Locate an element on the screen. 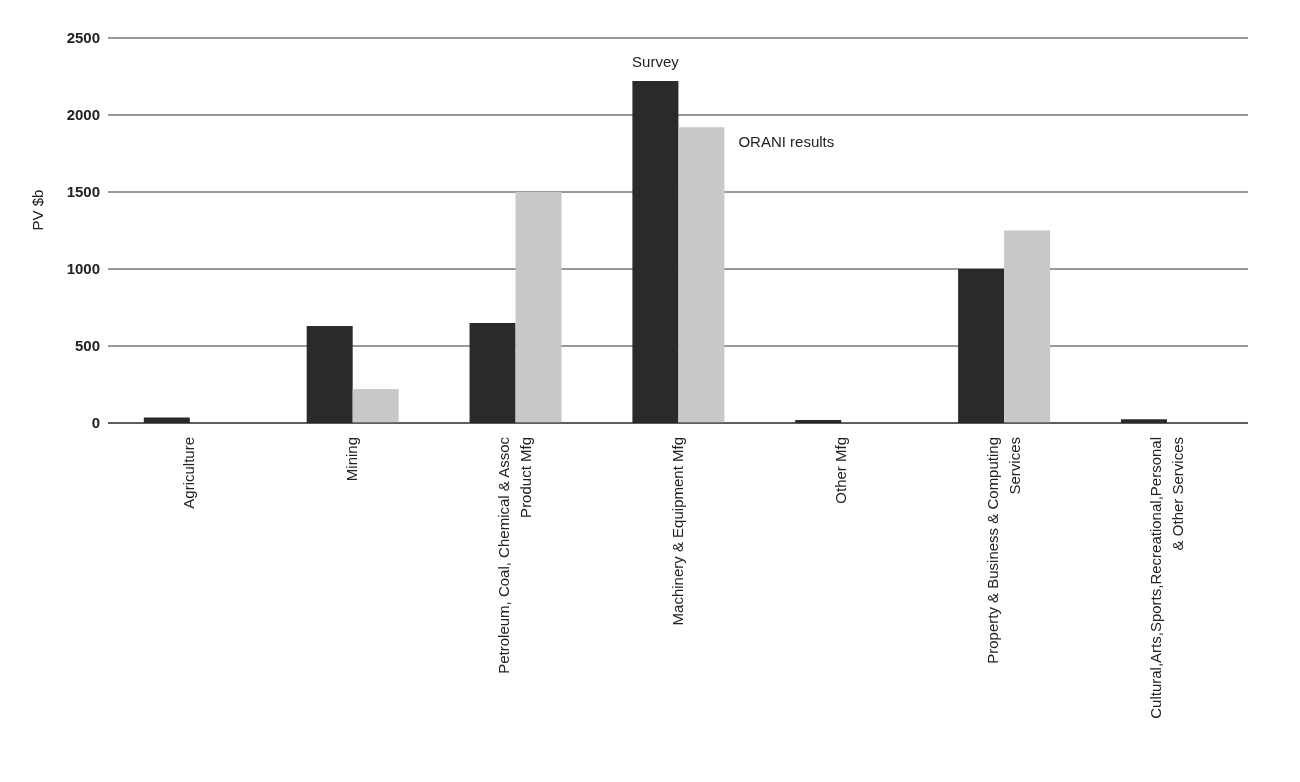 Image resolution: width=1300 pixels, height=782 pixels. x-tick-label: Cultural,Arts,Sports,Recreational,Personal & Other Services is located at coordinates (1166, 578).